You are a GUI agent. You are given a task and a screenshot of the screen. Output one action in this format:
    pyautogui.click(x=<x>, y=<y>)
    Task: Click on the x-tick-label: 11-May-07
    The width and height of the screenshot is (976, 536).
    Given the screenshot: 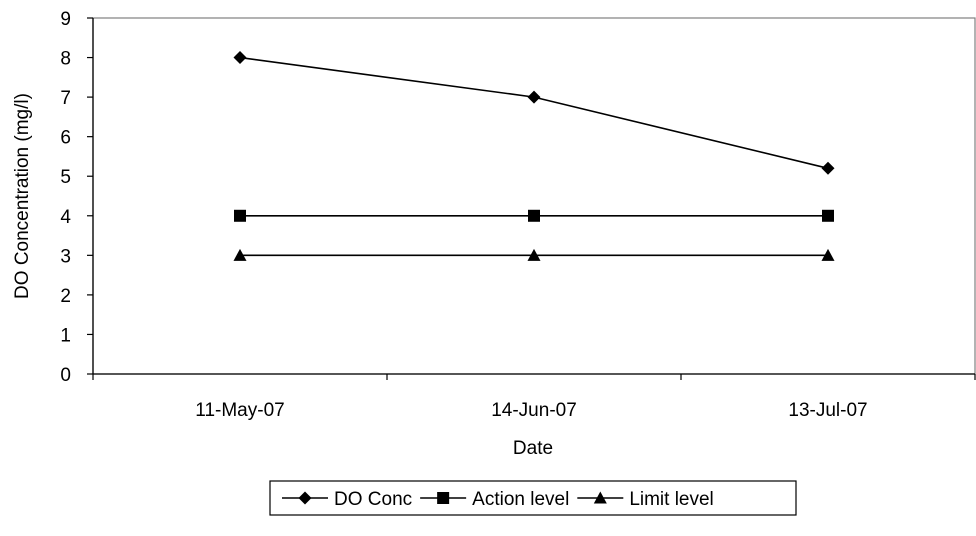 What is the action you would take?
    pyautogui.click(x=239, y=410)
    